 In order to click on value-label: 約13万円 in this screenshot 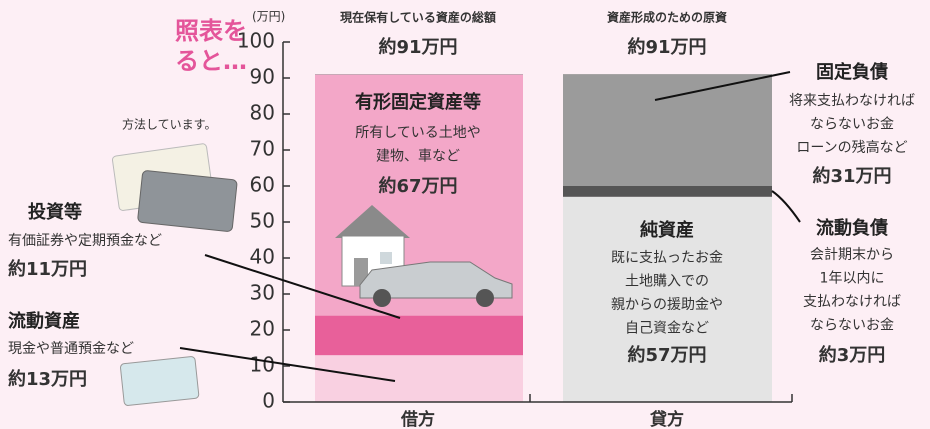, I will do `click(47, 379)`.